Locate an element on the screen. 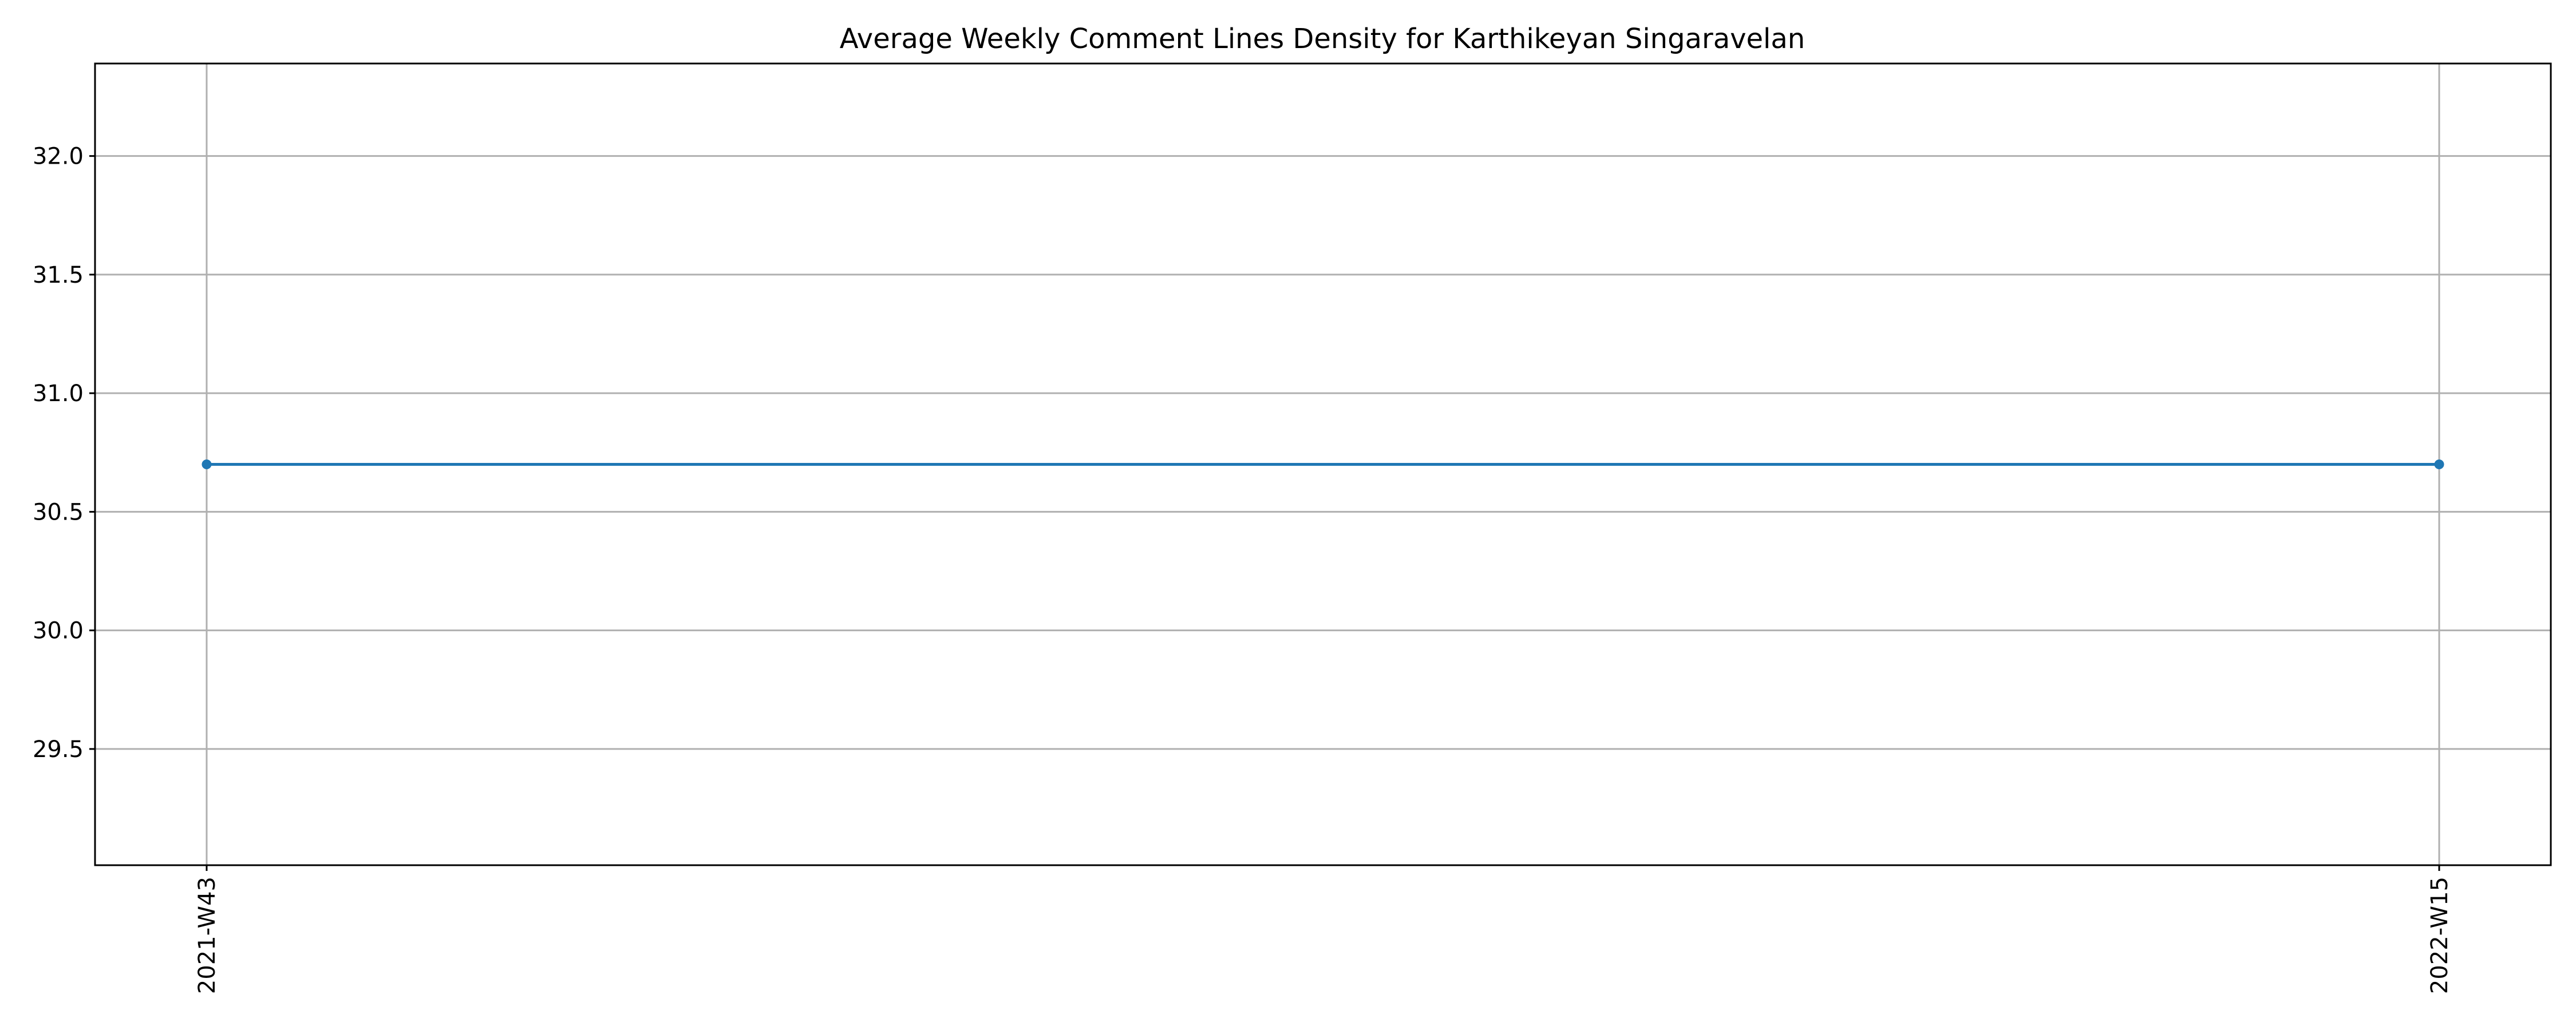 The width and height of the screenshot is (2576, 1030). series-layer is located at coordinates (1323, 464).